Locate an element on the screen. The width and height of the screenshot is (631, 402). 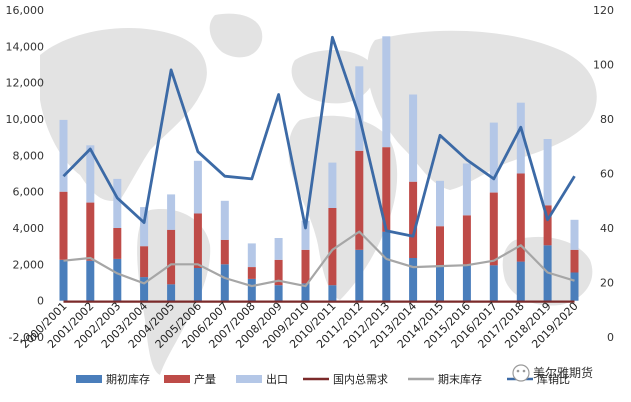
right-tick-label: 100 is located at coordinates (603, 65).